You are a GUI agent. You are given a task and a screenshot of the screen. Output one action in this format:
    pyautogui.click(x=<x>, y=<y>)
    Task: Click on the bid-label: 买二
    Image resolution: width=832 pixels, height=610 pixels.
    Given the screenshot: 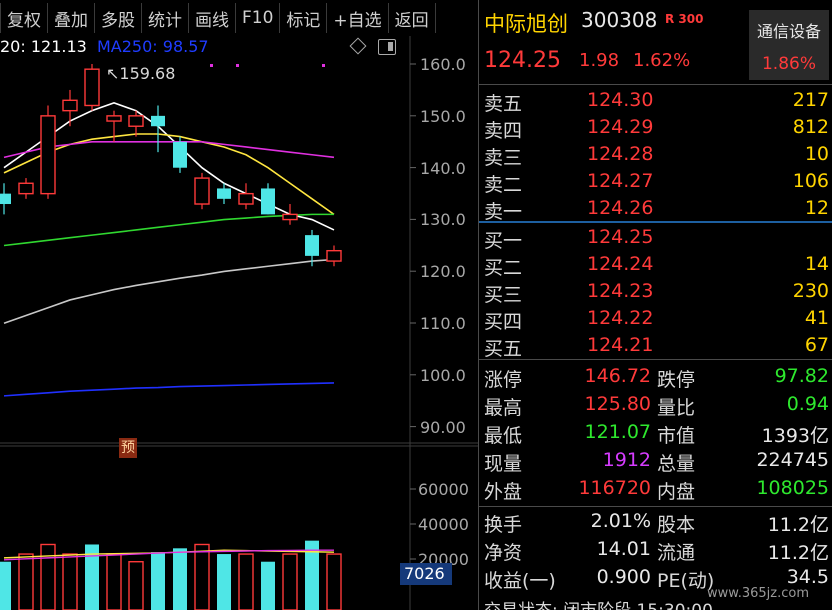 What is the action you would take?
    pyautogui.click(x=503, y=268)
    